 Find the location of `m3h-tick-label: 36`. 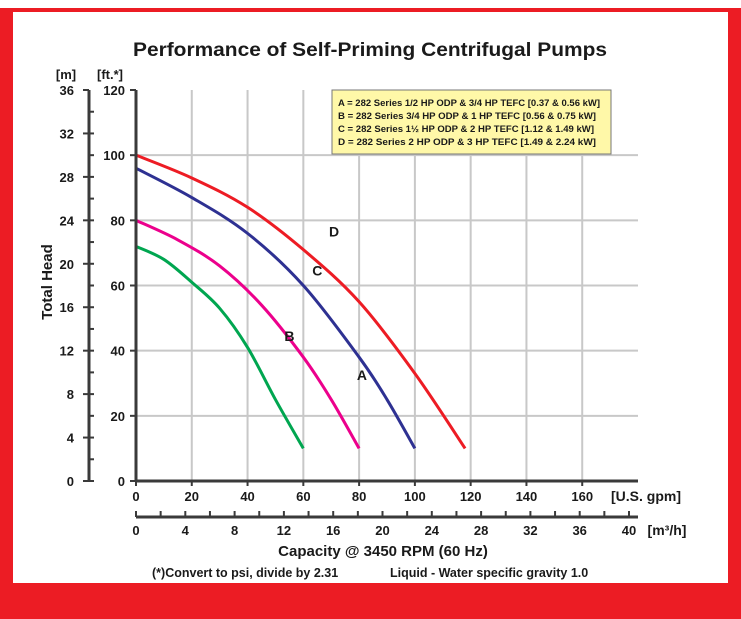

m3h-tick-label: 36 is located at coordinates (579, 530).